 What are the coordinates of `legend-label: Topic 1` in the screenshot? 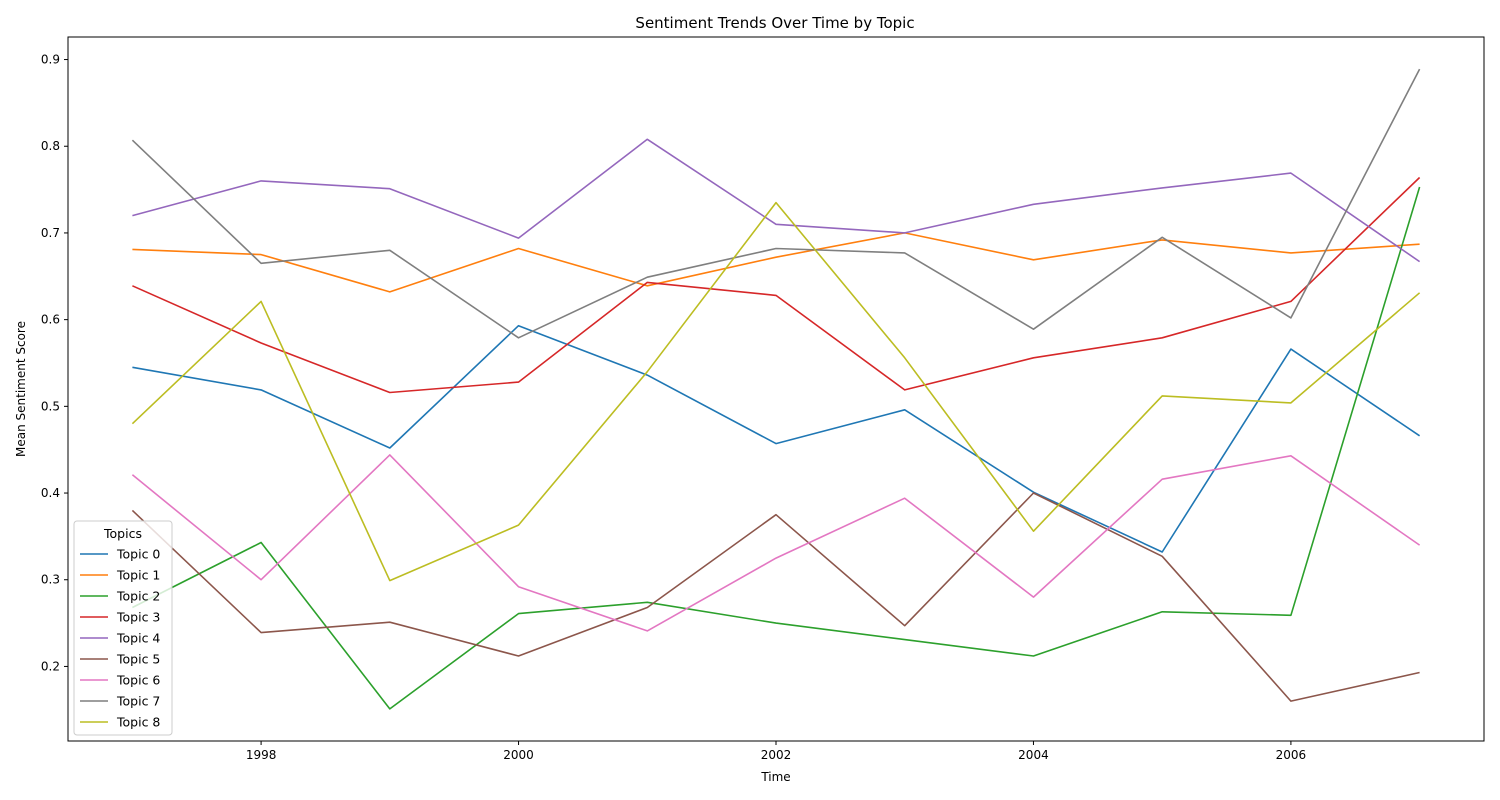 It's located at (138, 575).